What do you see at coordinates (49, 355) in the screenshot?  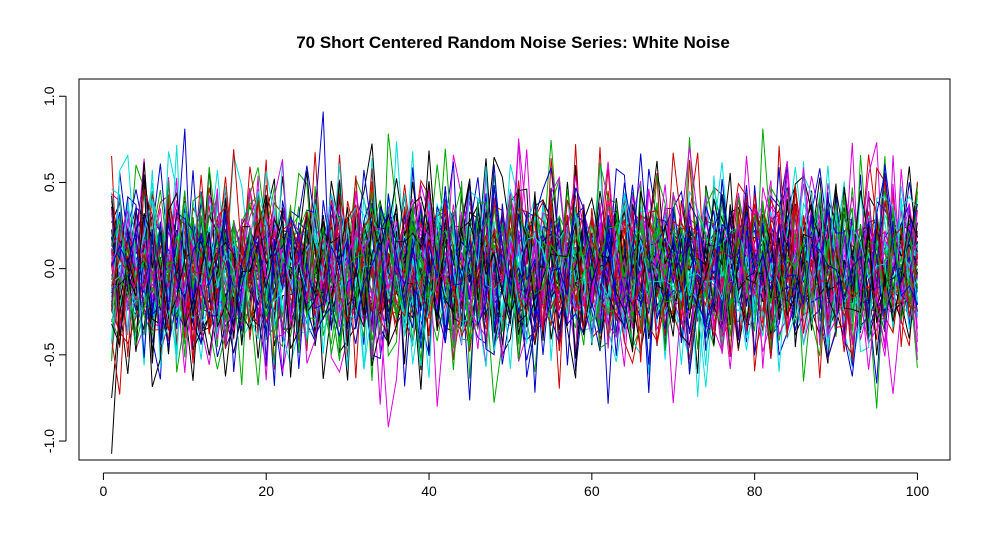 I see `y-tick-label: -0.5` at bounding box center [49, 355].